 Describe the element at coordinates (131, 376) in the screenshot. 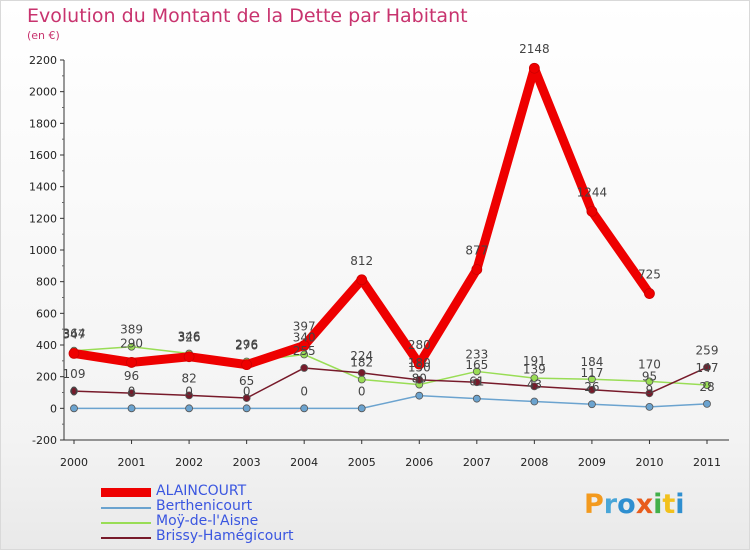

I see `data-label: 96` at that location.